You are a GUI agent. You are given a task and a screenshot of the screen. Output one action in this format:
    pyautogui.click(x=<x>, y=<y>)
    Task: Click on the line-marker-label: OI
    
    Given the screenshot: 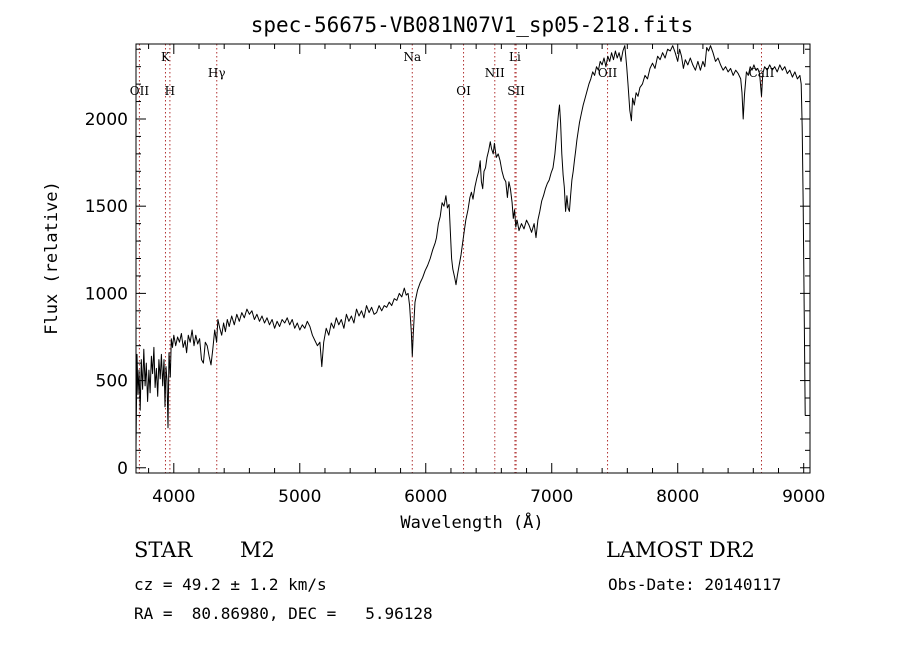 What is the action you would take?
    pyautogui.click(x=463, y=91)
    